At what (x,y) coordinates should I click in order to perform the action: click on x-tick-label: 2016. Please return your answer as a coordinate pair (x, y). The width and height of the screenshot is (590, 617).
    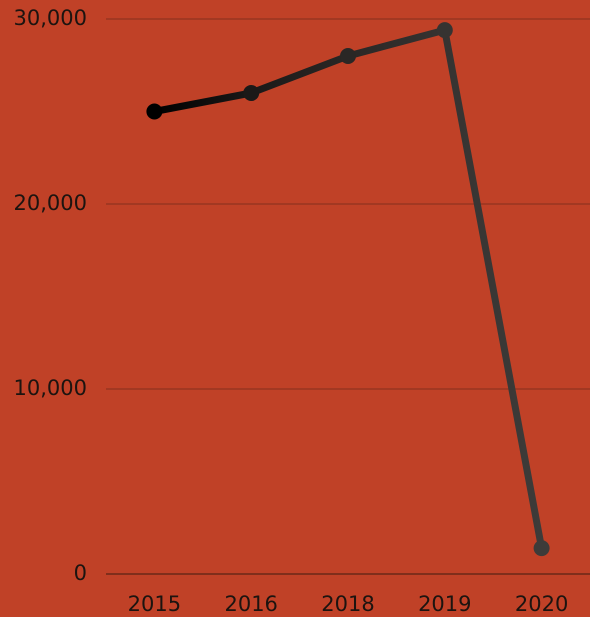
    Looking at the image, I should click on (250, 604).